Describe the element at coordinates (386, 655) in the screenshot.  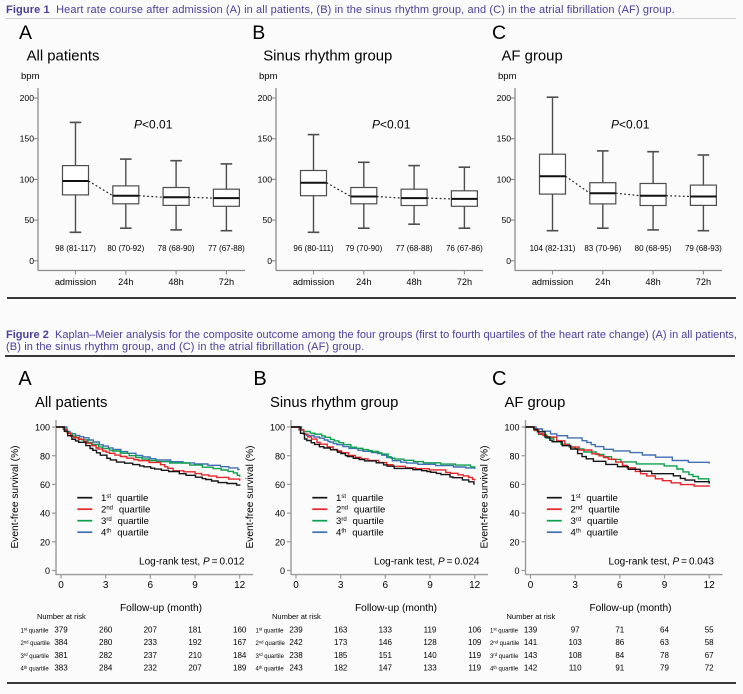
I see `svg-text: 151` at that location.